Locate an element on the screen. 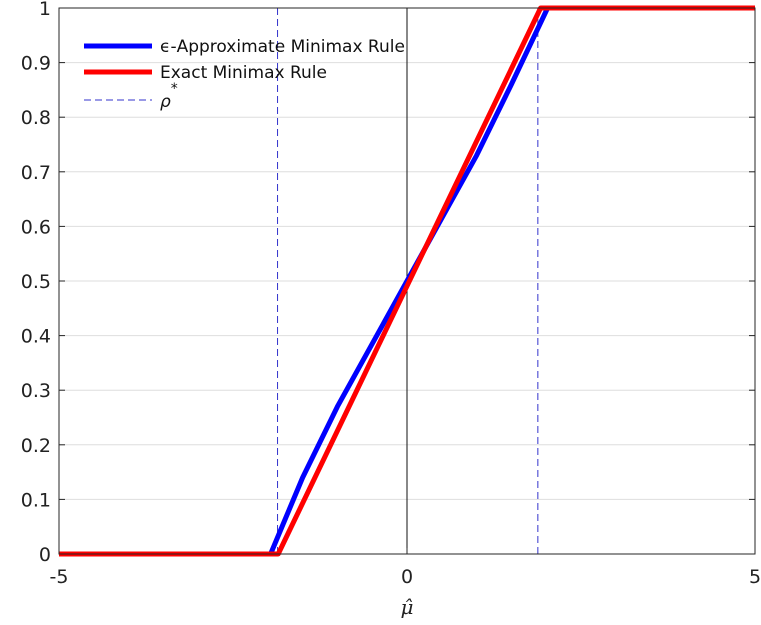 This screenshot has height=625, width=761. y-tick-label: 0.3 is located at coordinates (36, 391).